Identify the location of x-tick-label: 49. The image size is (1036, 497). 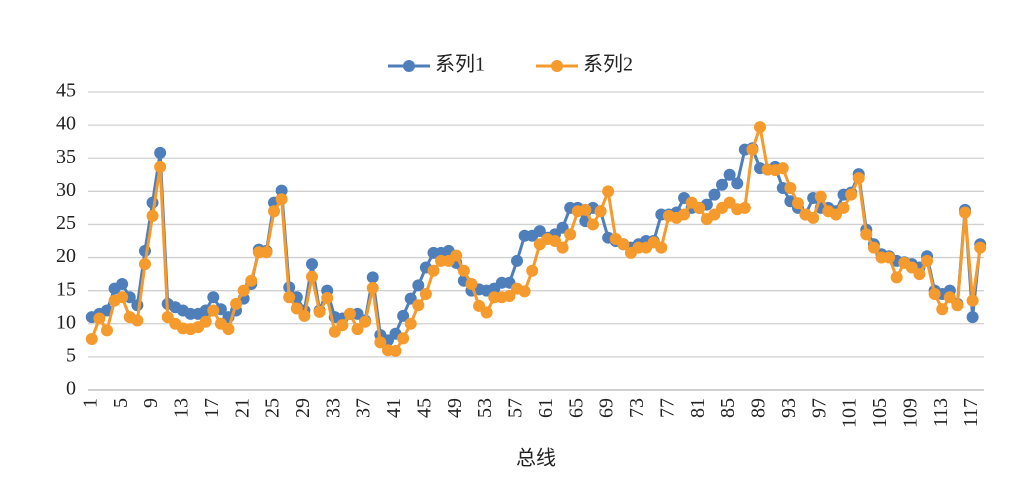
(455, 408).